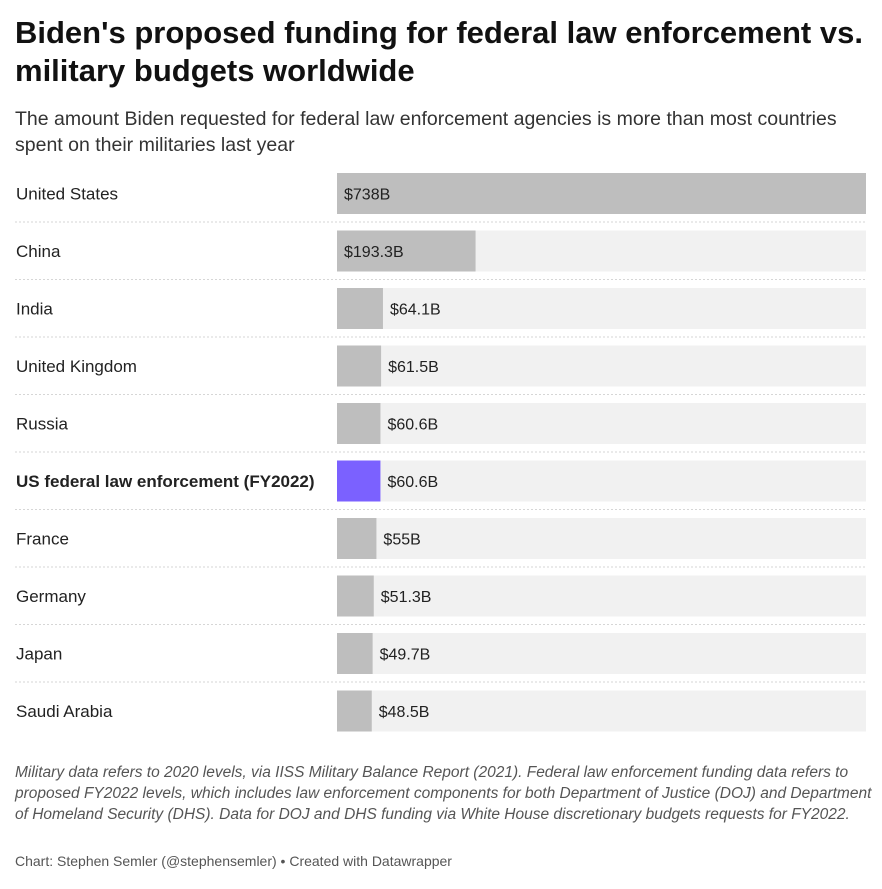 Image resolution: width=882 pixels, height=889 pixels. I want to click on category-label: US federal law enforcement (FY2022), so click(165, 481).